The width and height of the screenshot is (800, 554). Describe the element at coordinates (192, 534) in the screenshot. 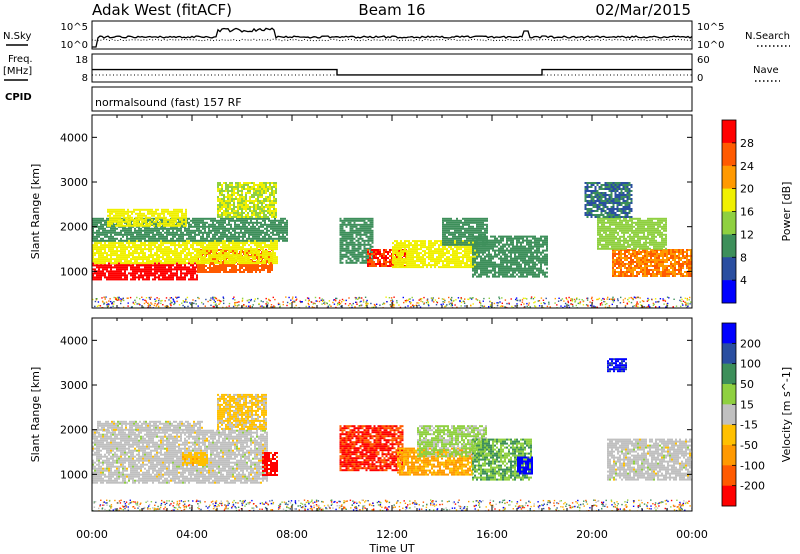

I see `time-tick-label: 04:00` at that location.